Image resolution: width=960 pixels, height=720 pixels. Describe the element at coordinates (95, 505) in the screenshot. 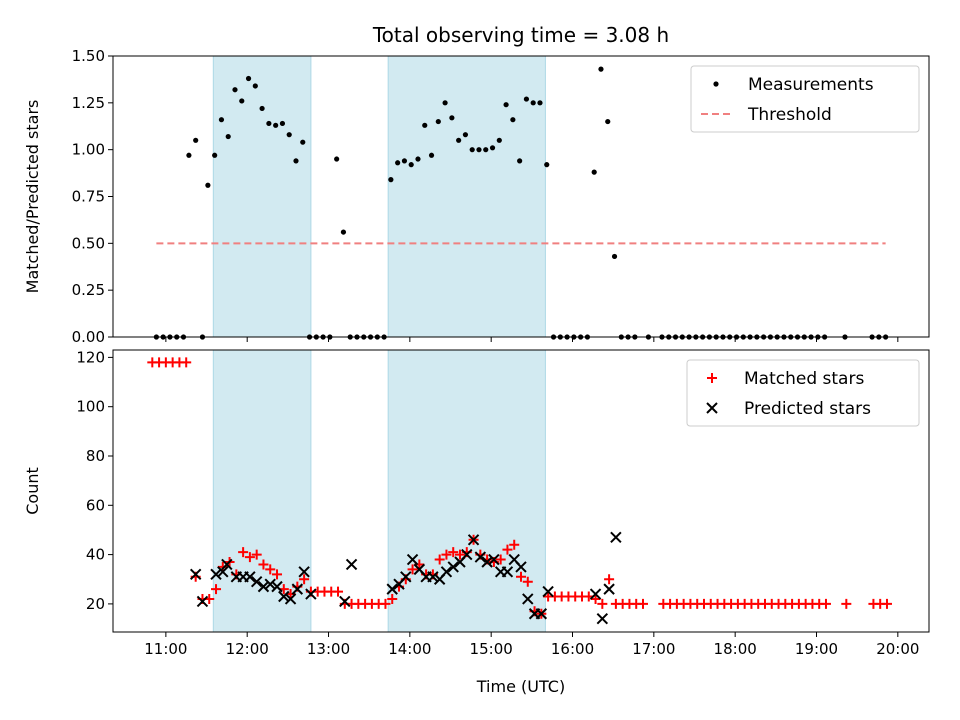

I see `y-tick-label: 60` at that location.